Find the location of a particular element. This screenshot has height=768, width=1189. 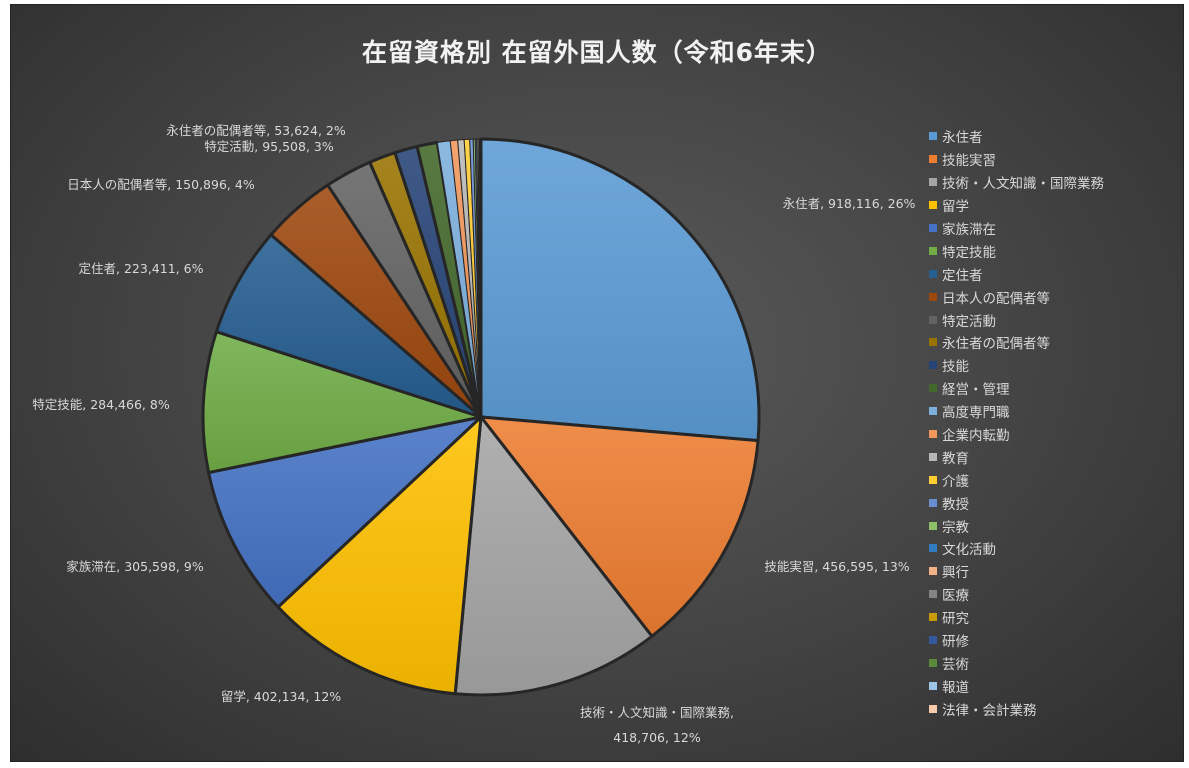

legend-label: 技術・人文知識・国際業務 is located at coordinates (1023, 184).